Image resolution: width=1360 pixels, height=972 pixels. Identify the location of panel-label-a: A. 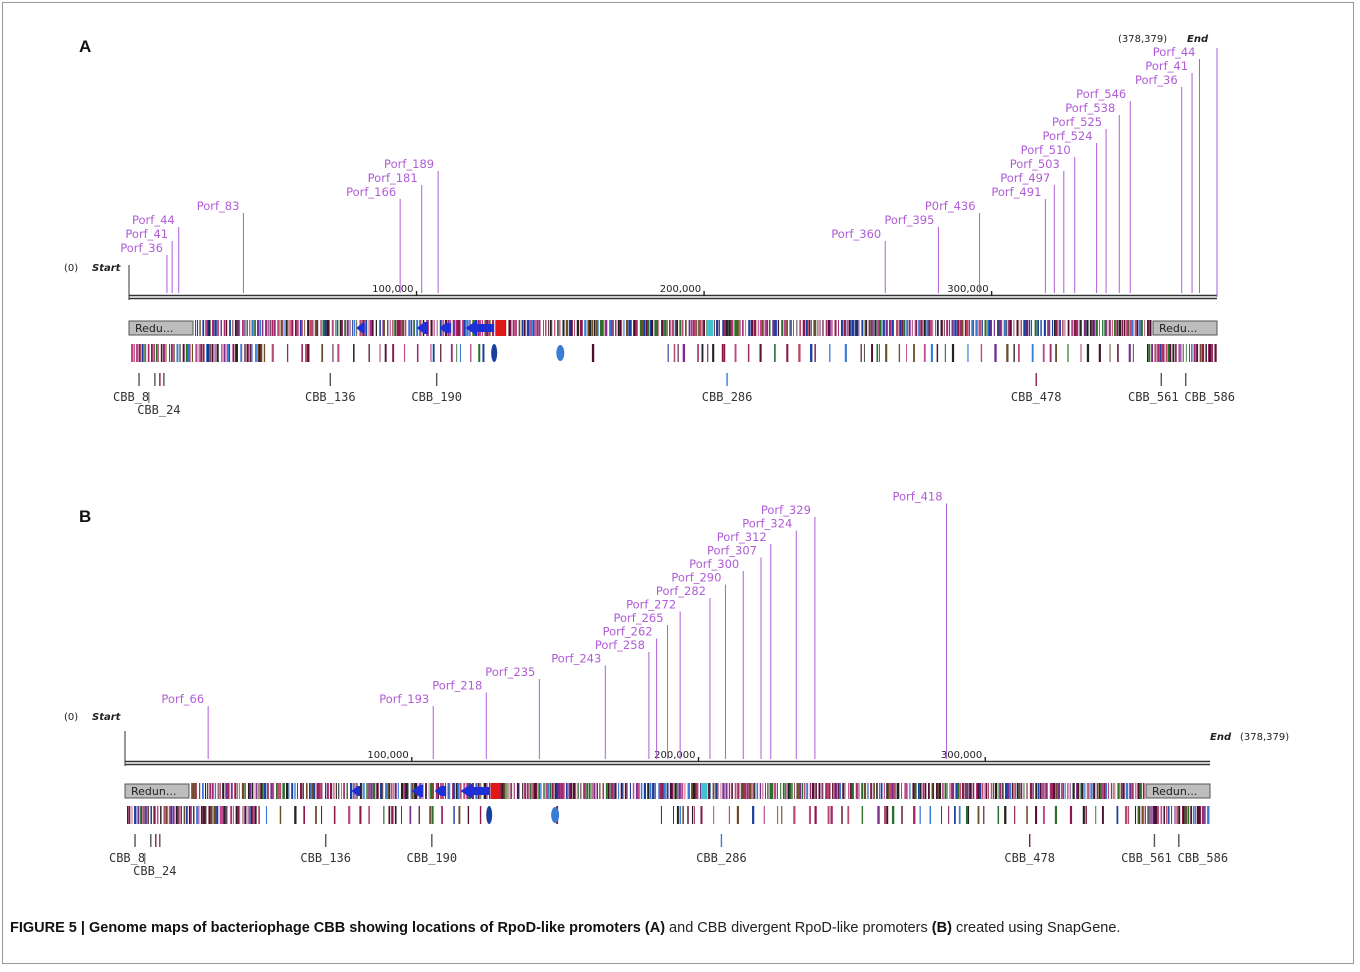
(85, 46).